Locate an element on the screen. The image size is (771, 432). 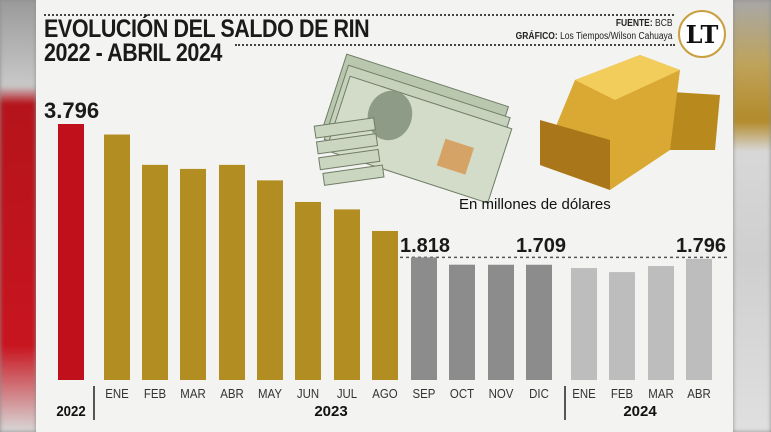
category-label-11: NOV is located at coordinates (502, 393).